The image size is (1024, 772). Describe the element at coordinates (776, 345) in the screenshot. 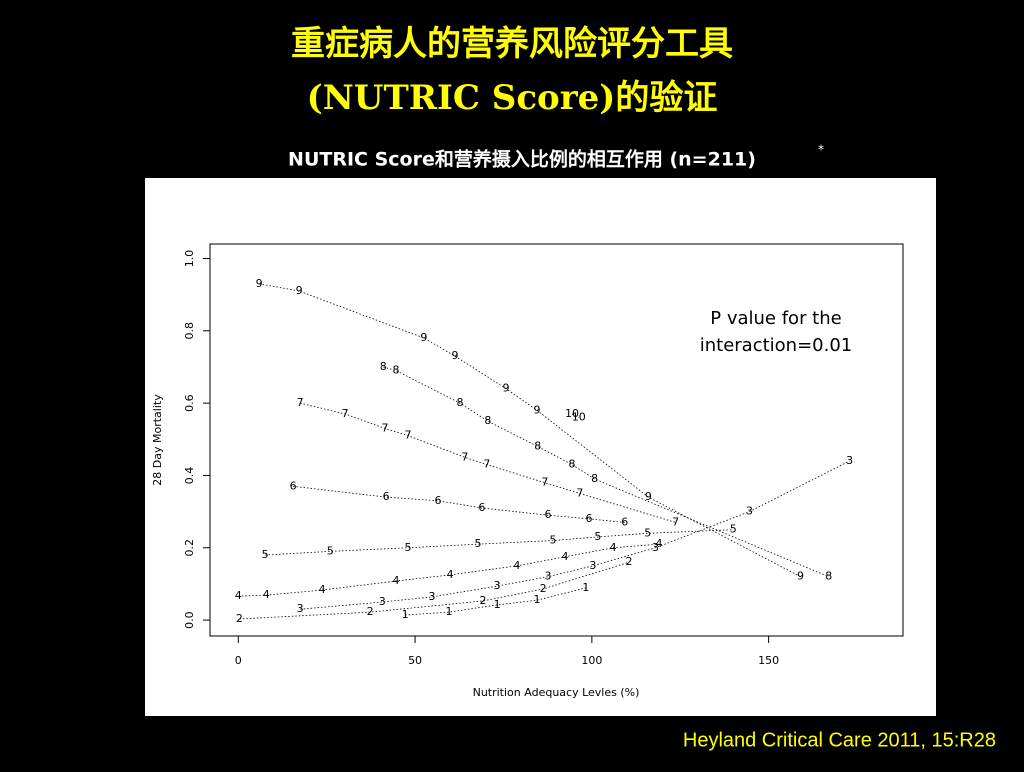

I see `annotation: interaction=0.01` at that location.